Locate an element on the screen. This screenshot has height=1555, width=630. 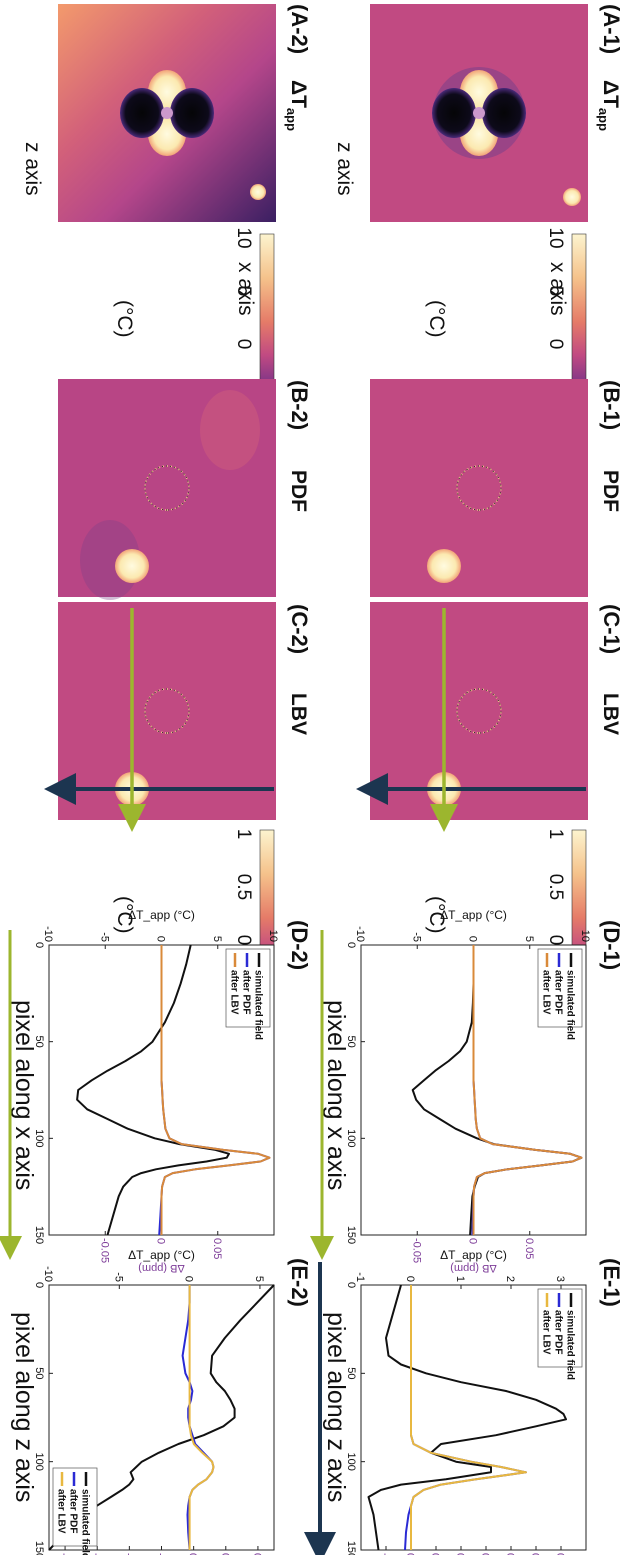
y-tick-label: -1 is located at coordinates (360, 1277).